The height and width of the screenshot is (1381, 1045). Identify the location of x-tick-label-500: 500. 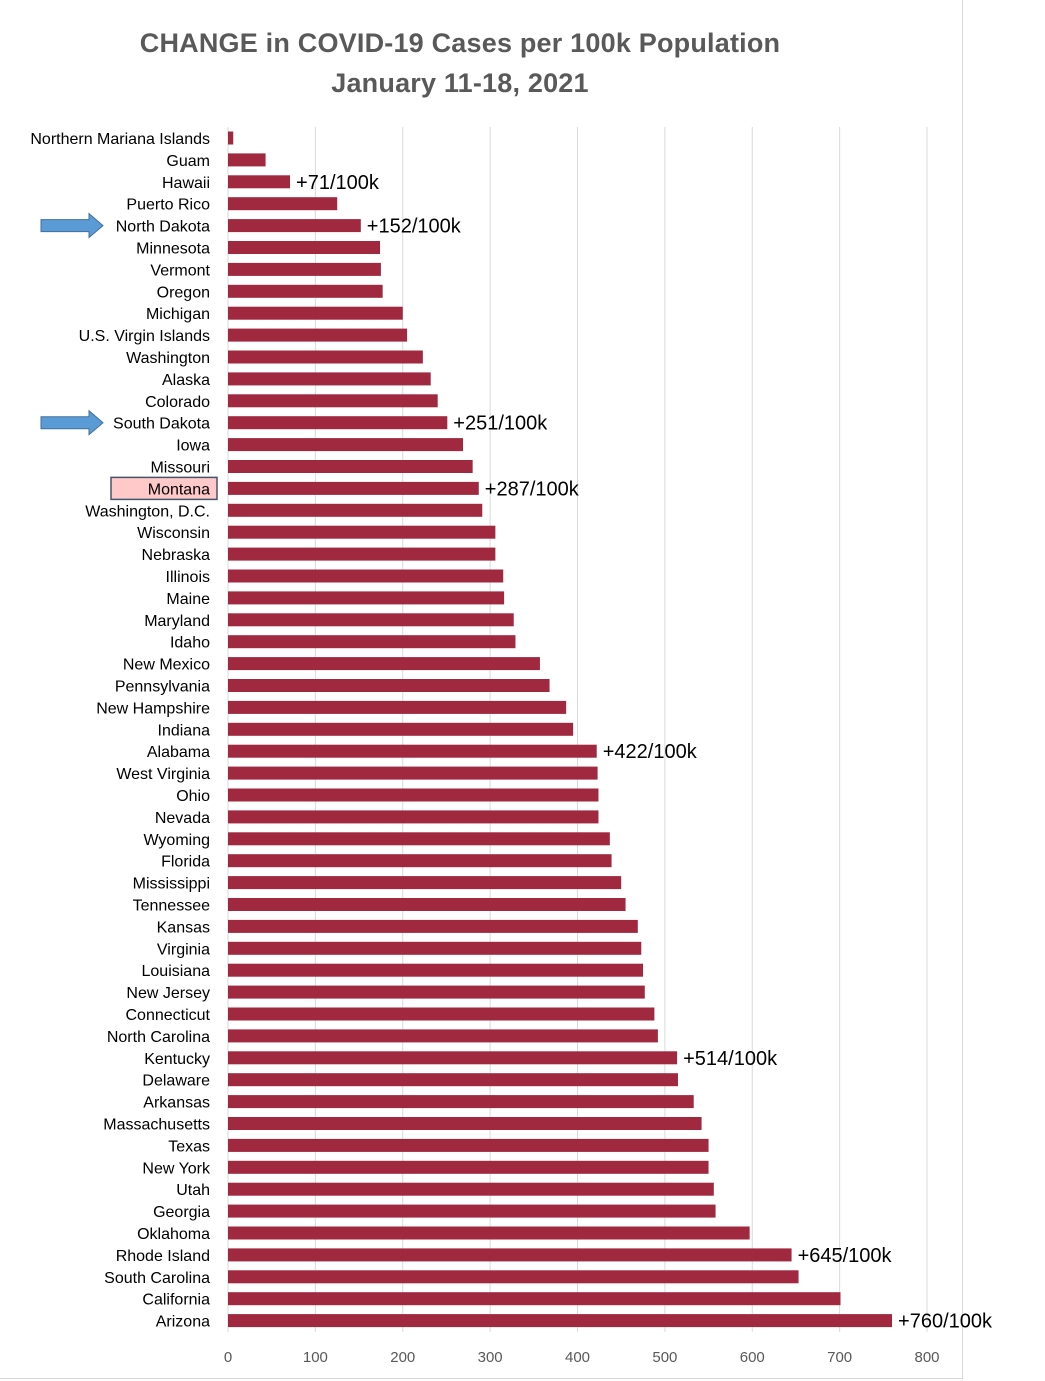
(664, 1357).